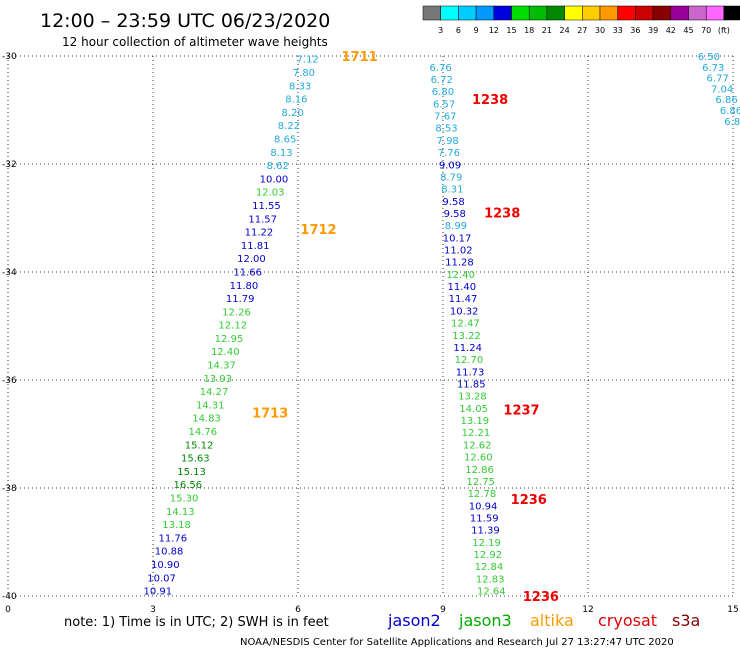  Describe the element at coordinates (240, 299) in the screenshot. I see `wave-height-value: 11.79` at that location.